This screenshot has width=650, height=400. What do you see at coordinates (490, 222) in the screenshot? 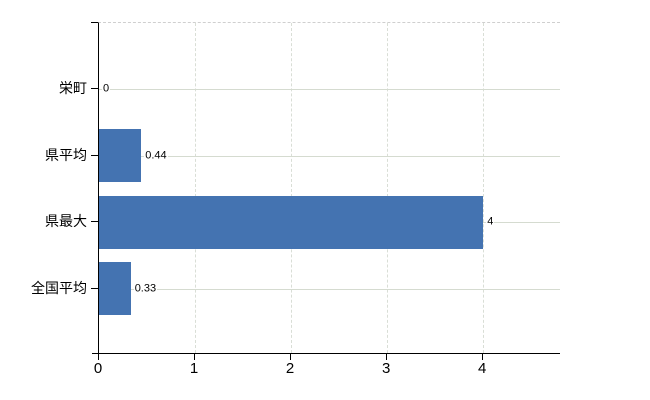
I see `value-label: 4` at bounding box center [490, 222].